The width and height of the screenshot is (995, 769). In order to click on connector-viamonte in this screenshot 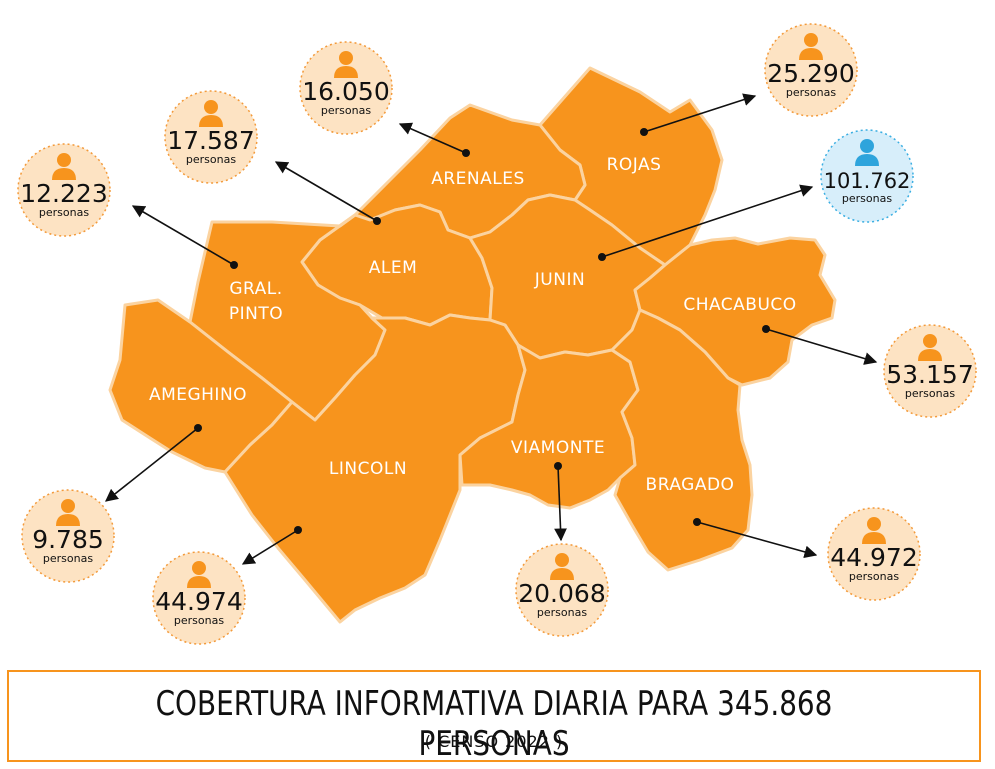, I will do `click(560, 502)`.